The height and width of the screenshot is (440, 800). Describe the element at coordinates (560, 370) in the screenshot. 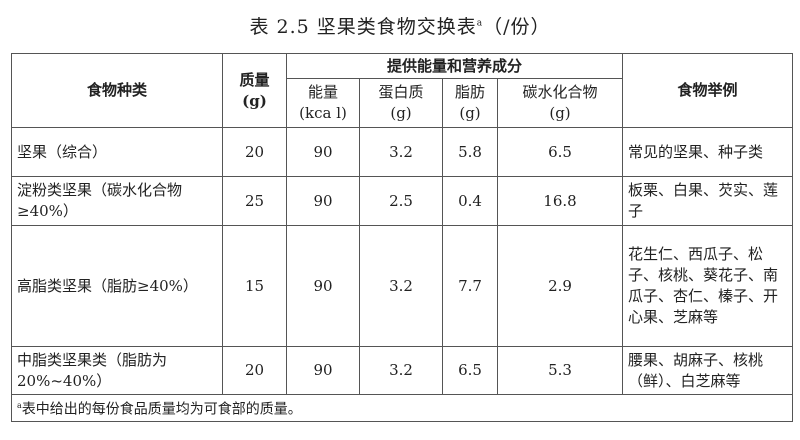

I see `cell-carb: 5.3` at that location.